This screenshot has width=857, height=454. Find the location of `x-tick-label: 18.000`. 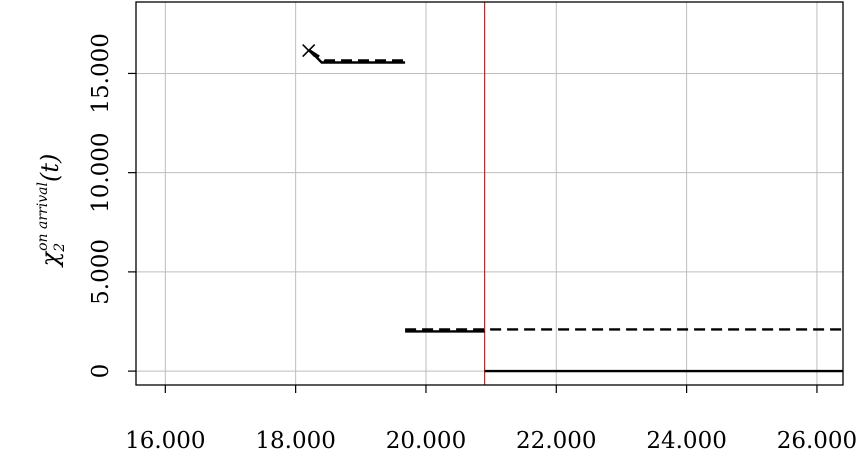

x-tick-label: 18.000 is located at coordinates (295, 441).